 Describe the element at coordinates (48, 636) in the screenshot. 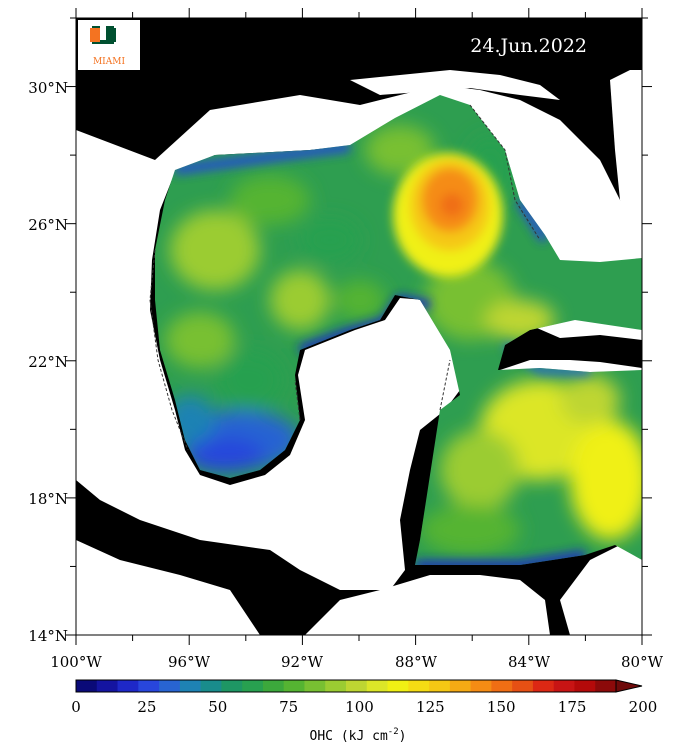

I see `lat-label-14n: 14°N` at that location.